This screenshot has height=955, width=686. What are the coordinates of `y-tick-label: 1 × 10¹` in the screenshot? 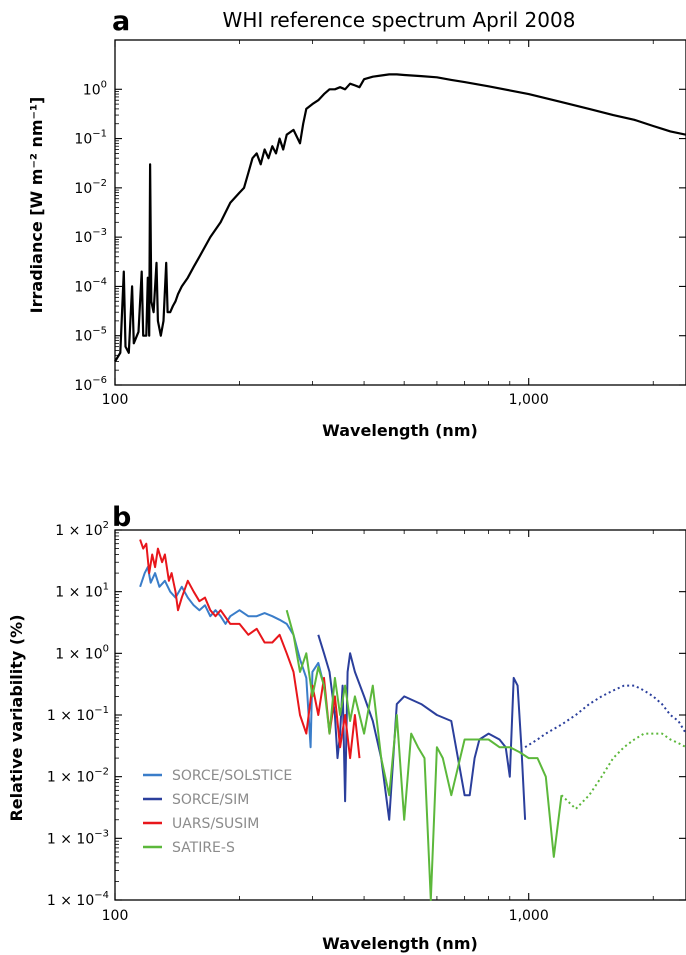 It's located at (82, 591).